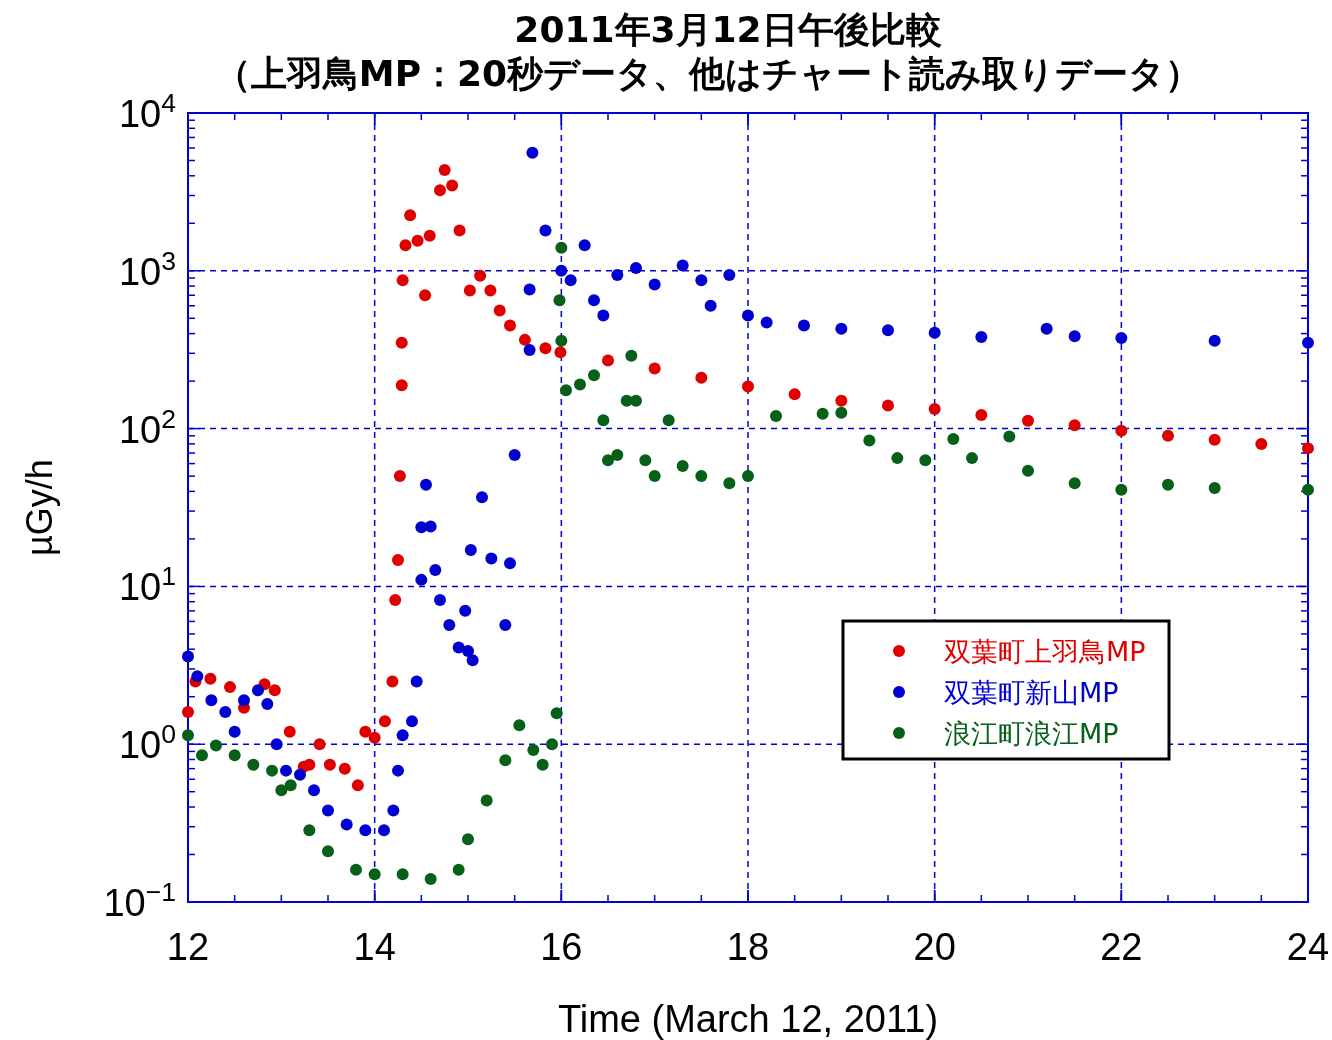 The image size is (1332, 1040). What do you see at coordinates (147, 427) in the screenshot?
I see `y-tick-label: 10$^{2}$` at bounding box center [147, 427].